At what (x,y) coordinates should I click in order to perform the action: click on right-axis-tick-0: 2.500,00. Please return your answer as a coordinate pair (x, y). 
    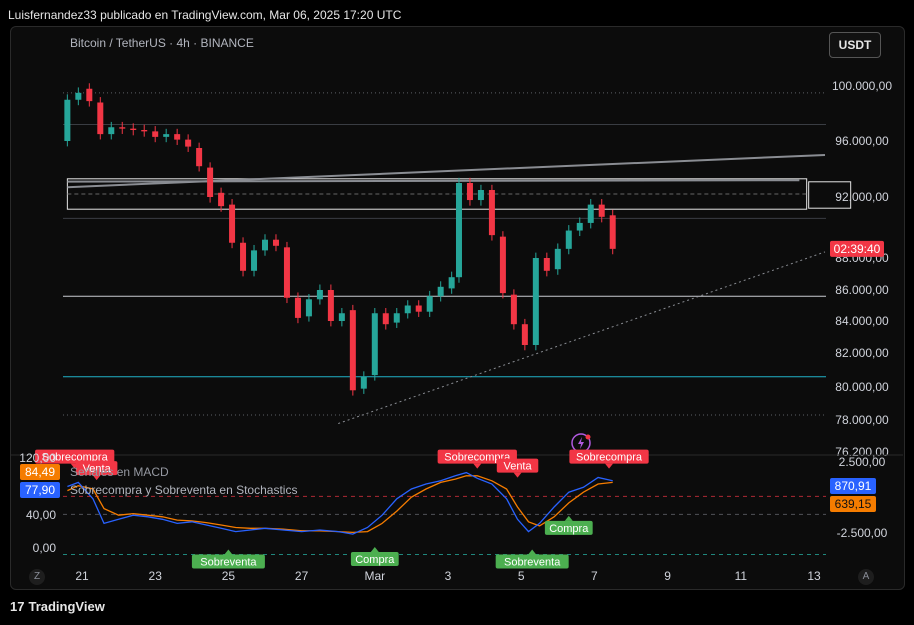
    Looking at the image, I should click on (862, 462).